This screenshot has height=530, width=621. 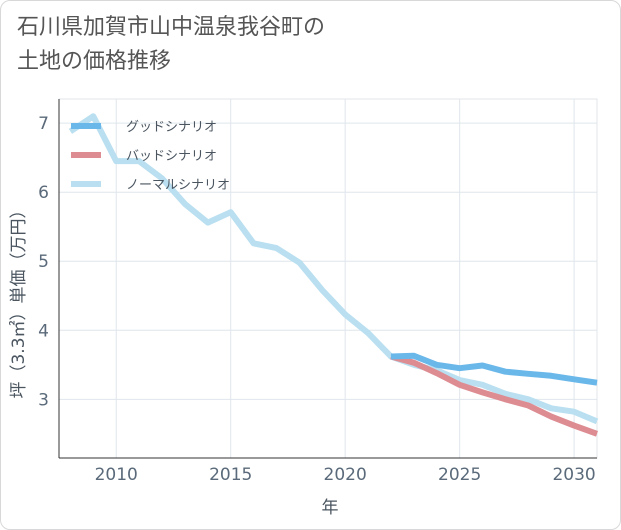 What do you see at coordinates (94, 61) in the screenshot?
I see `chart-title-line2: 土地の価格推移` at bounding box center [94, 61].